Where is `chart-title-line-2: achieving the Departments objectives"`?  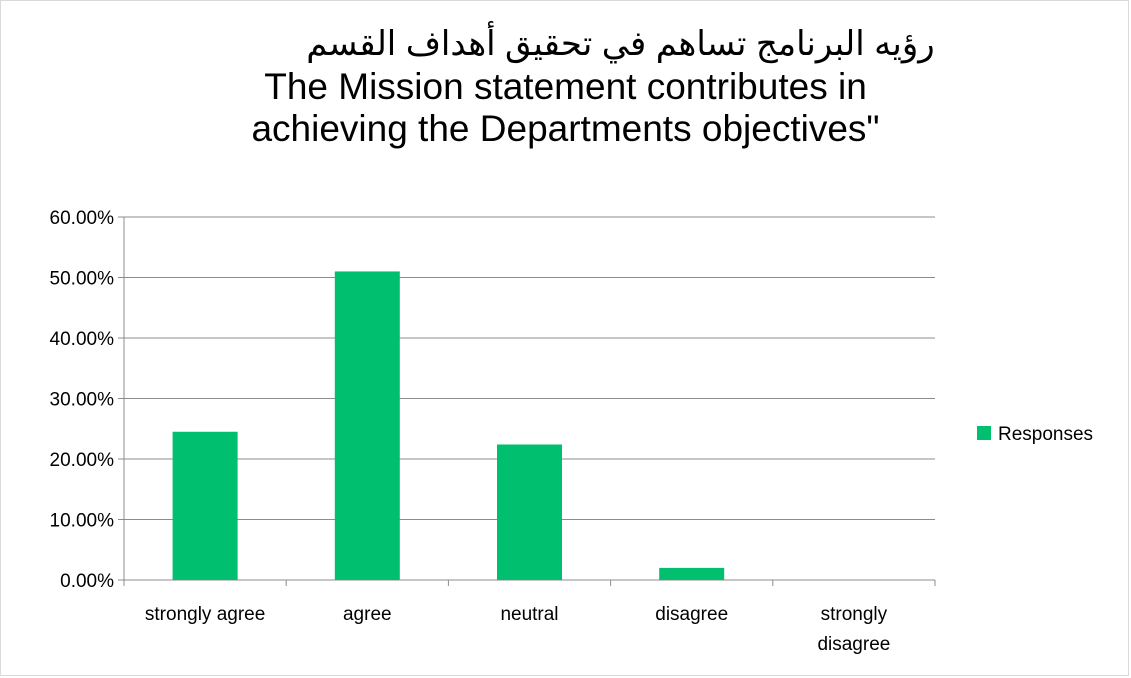
chart-title-line-2: achieving the Departments objectives" is located at coordinates (565, 128).